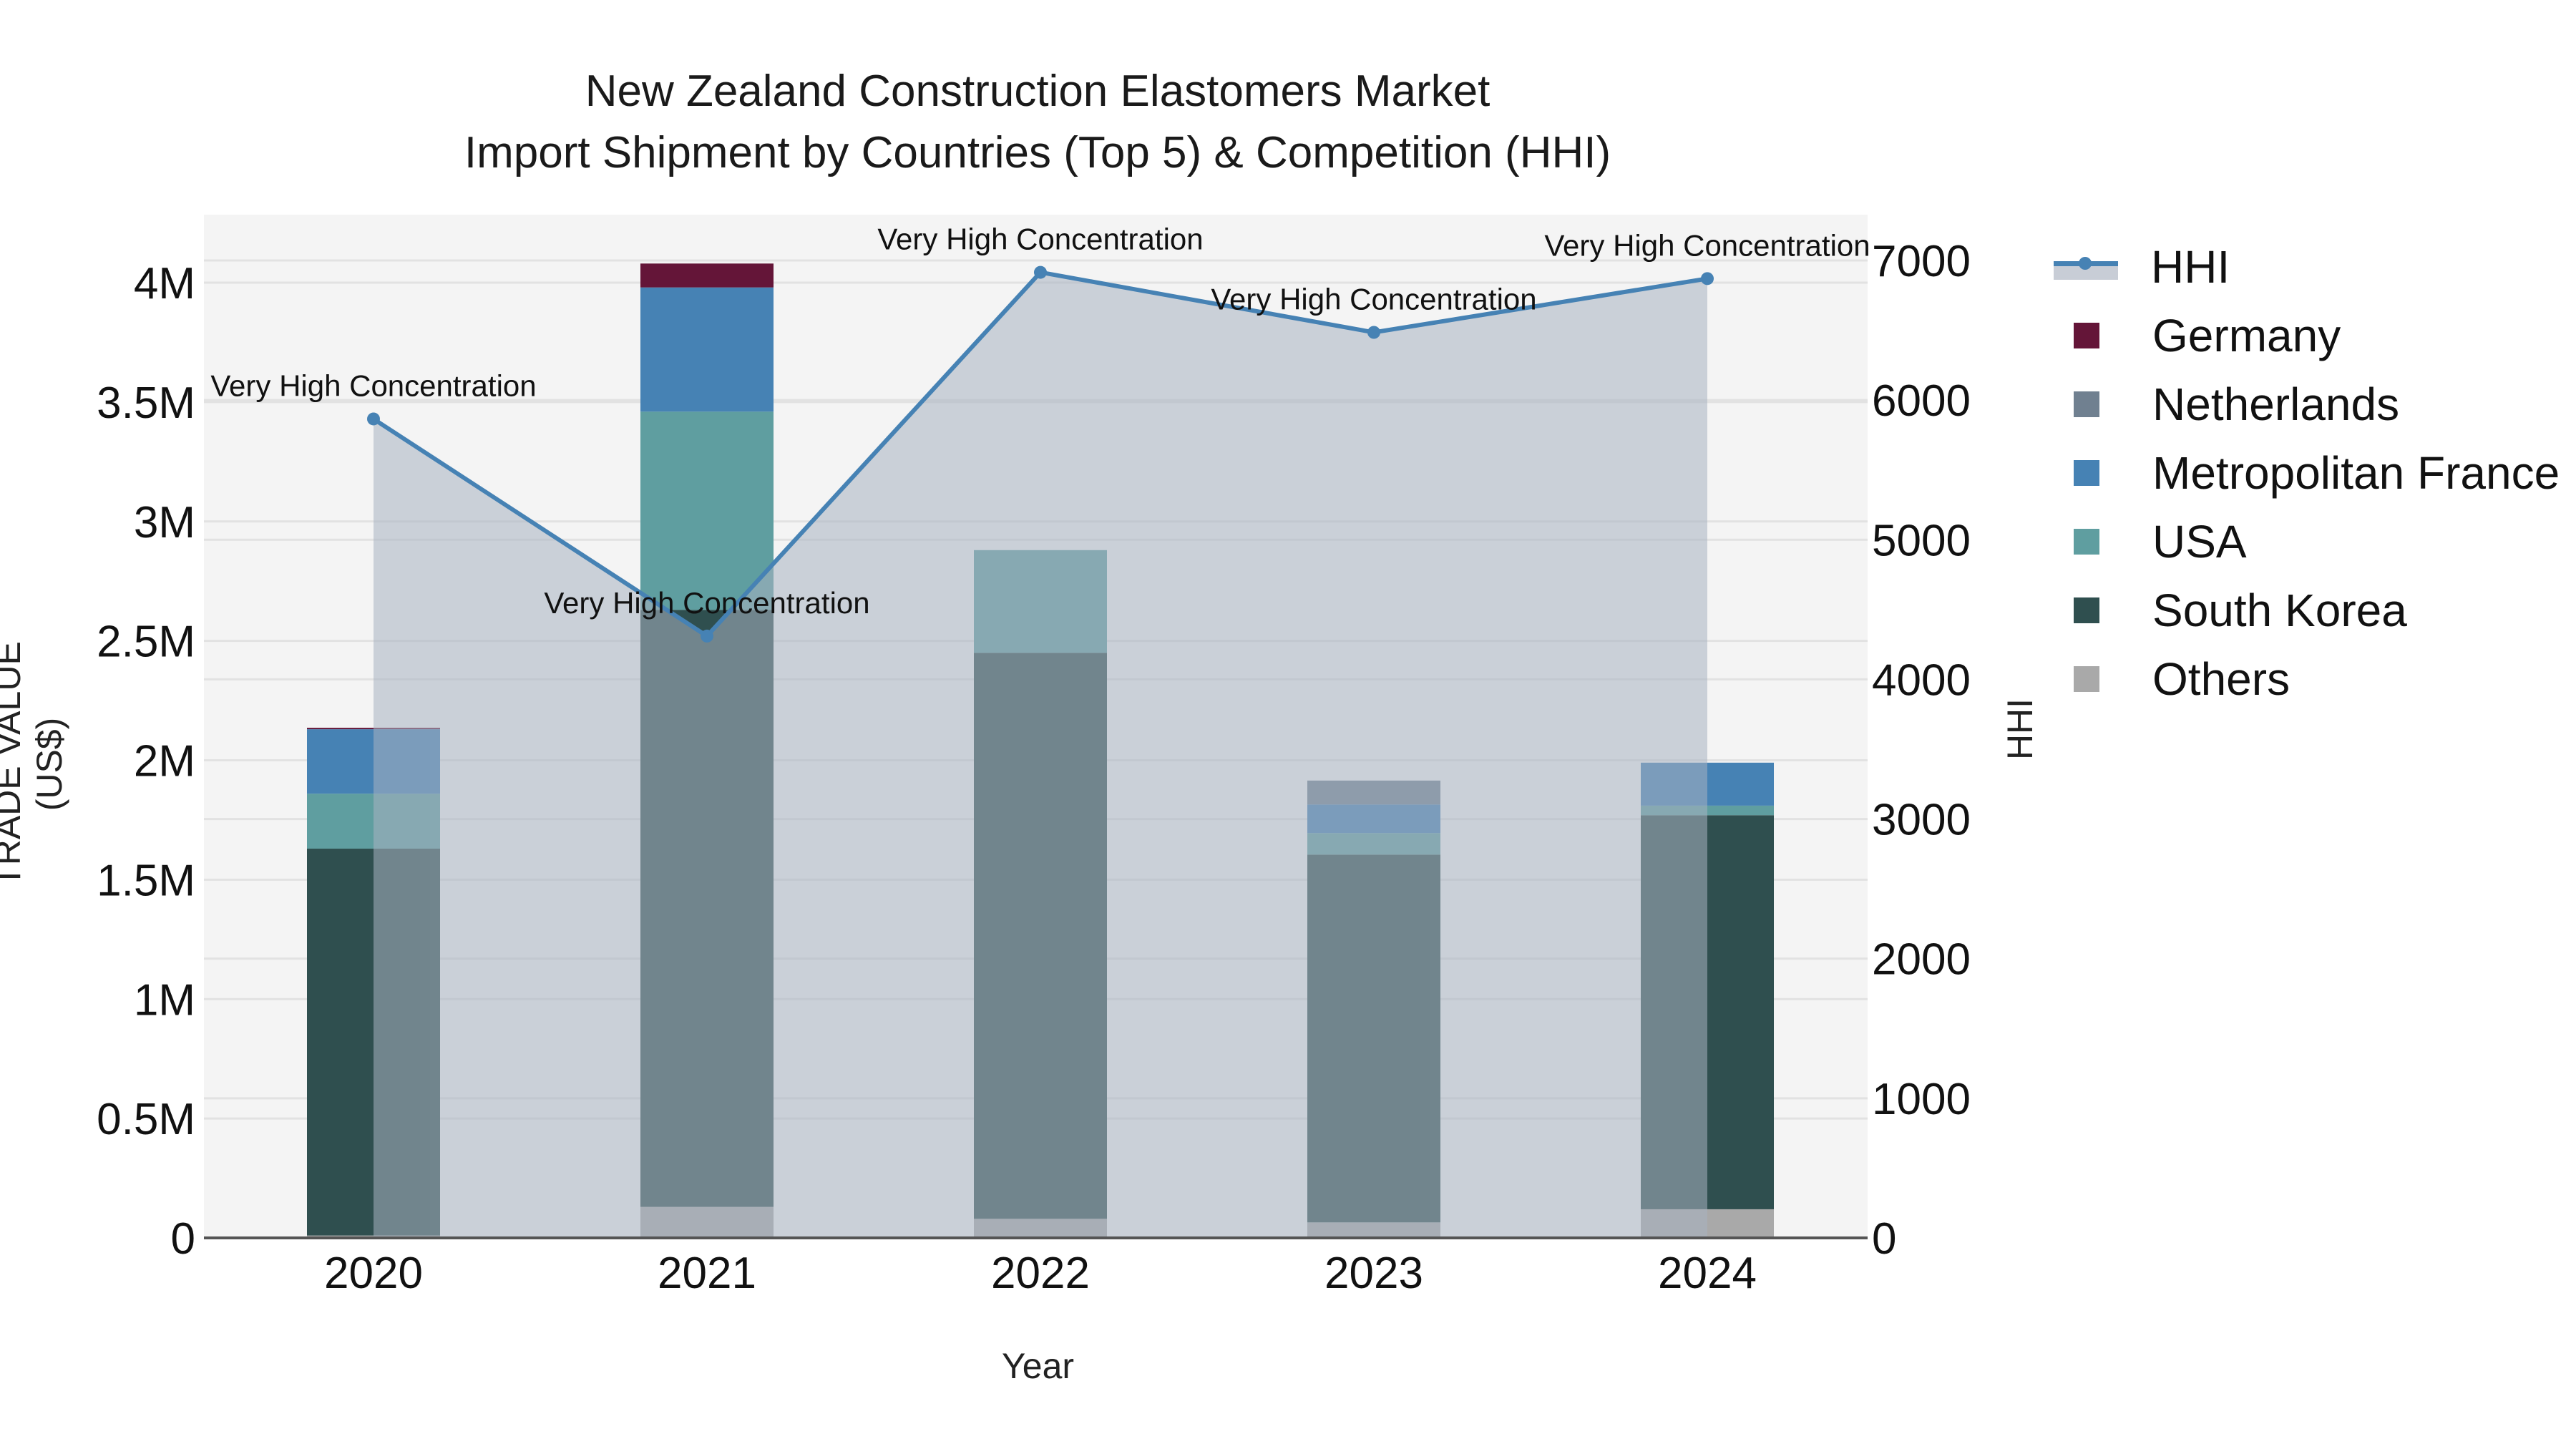 This screenshot has width=2576, height=1449. What do you see at coordinates (2307, 541) in the screenshot?
I see `legend-item-usa: USA` at bounding box center [2307, 541].